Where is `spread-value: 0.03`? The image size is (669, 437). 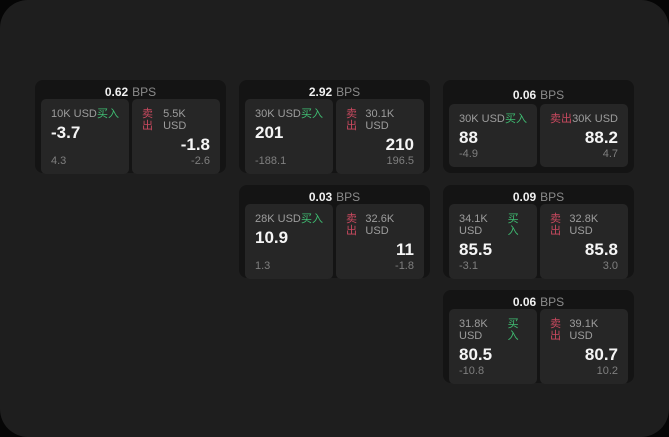 spread-value: 0.03 is located at coordinates (320, 197).